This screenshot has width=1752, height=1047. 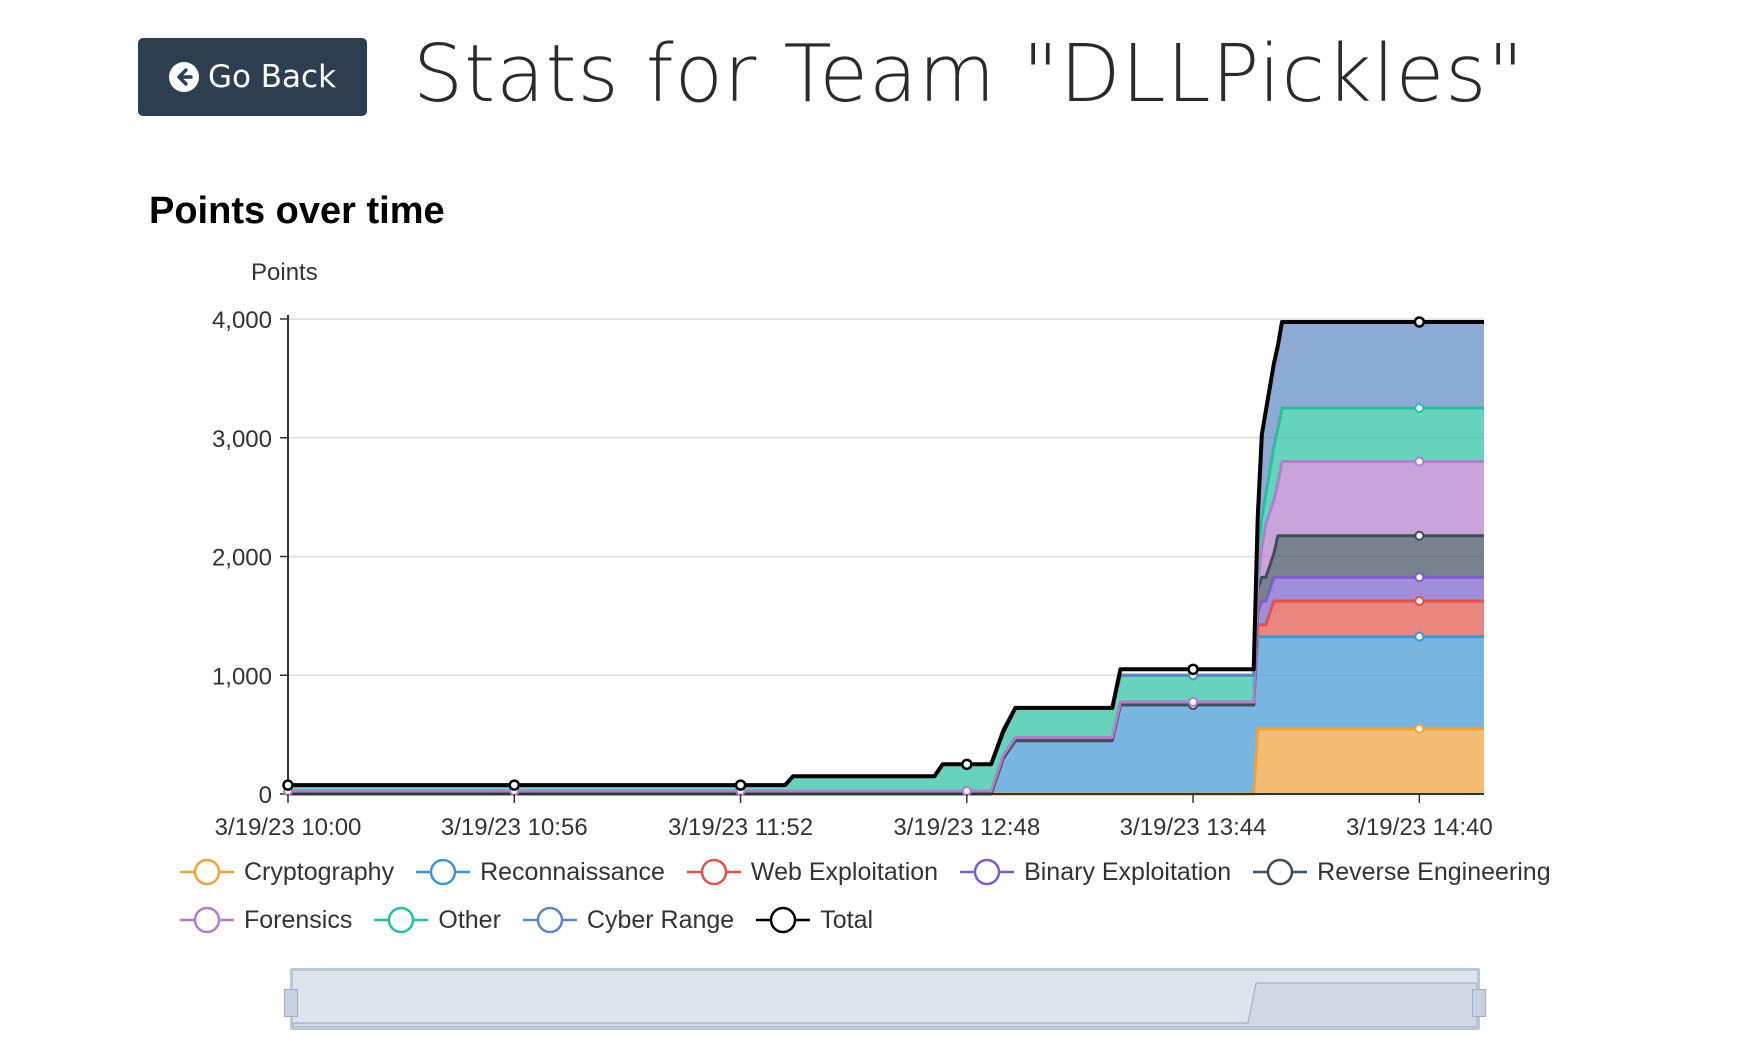 What do you see at coordinates (1434, 871) in the screenshot?
I see `legend-label: Reverse Engineering` at bounding box center [1434, 871].